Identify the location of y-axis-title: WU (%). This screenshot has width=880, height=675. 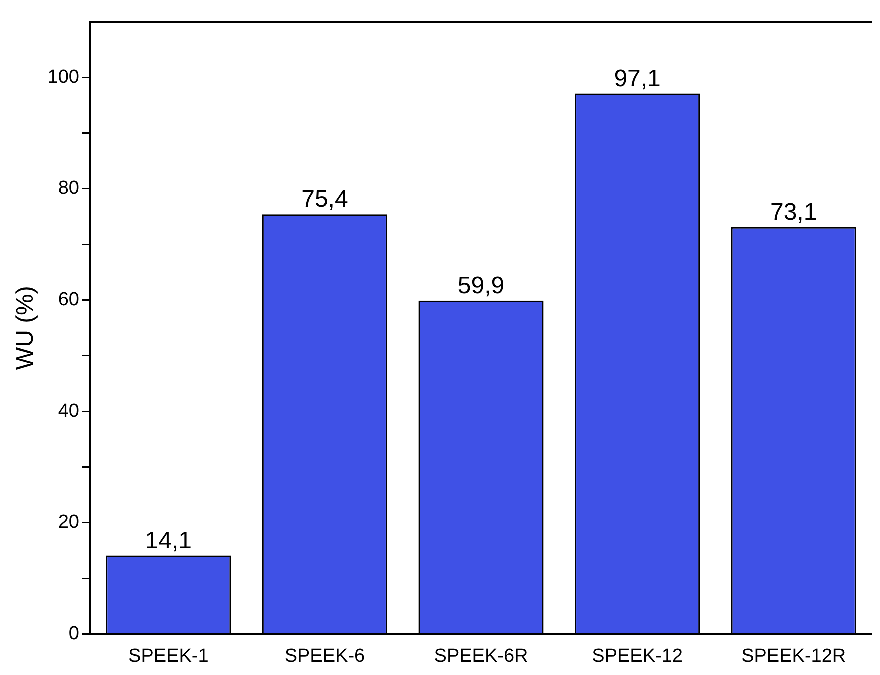
(26, 328).